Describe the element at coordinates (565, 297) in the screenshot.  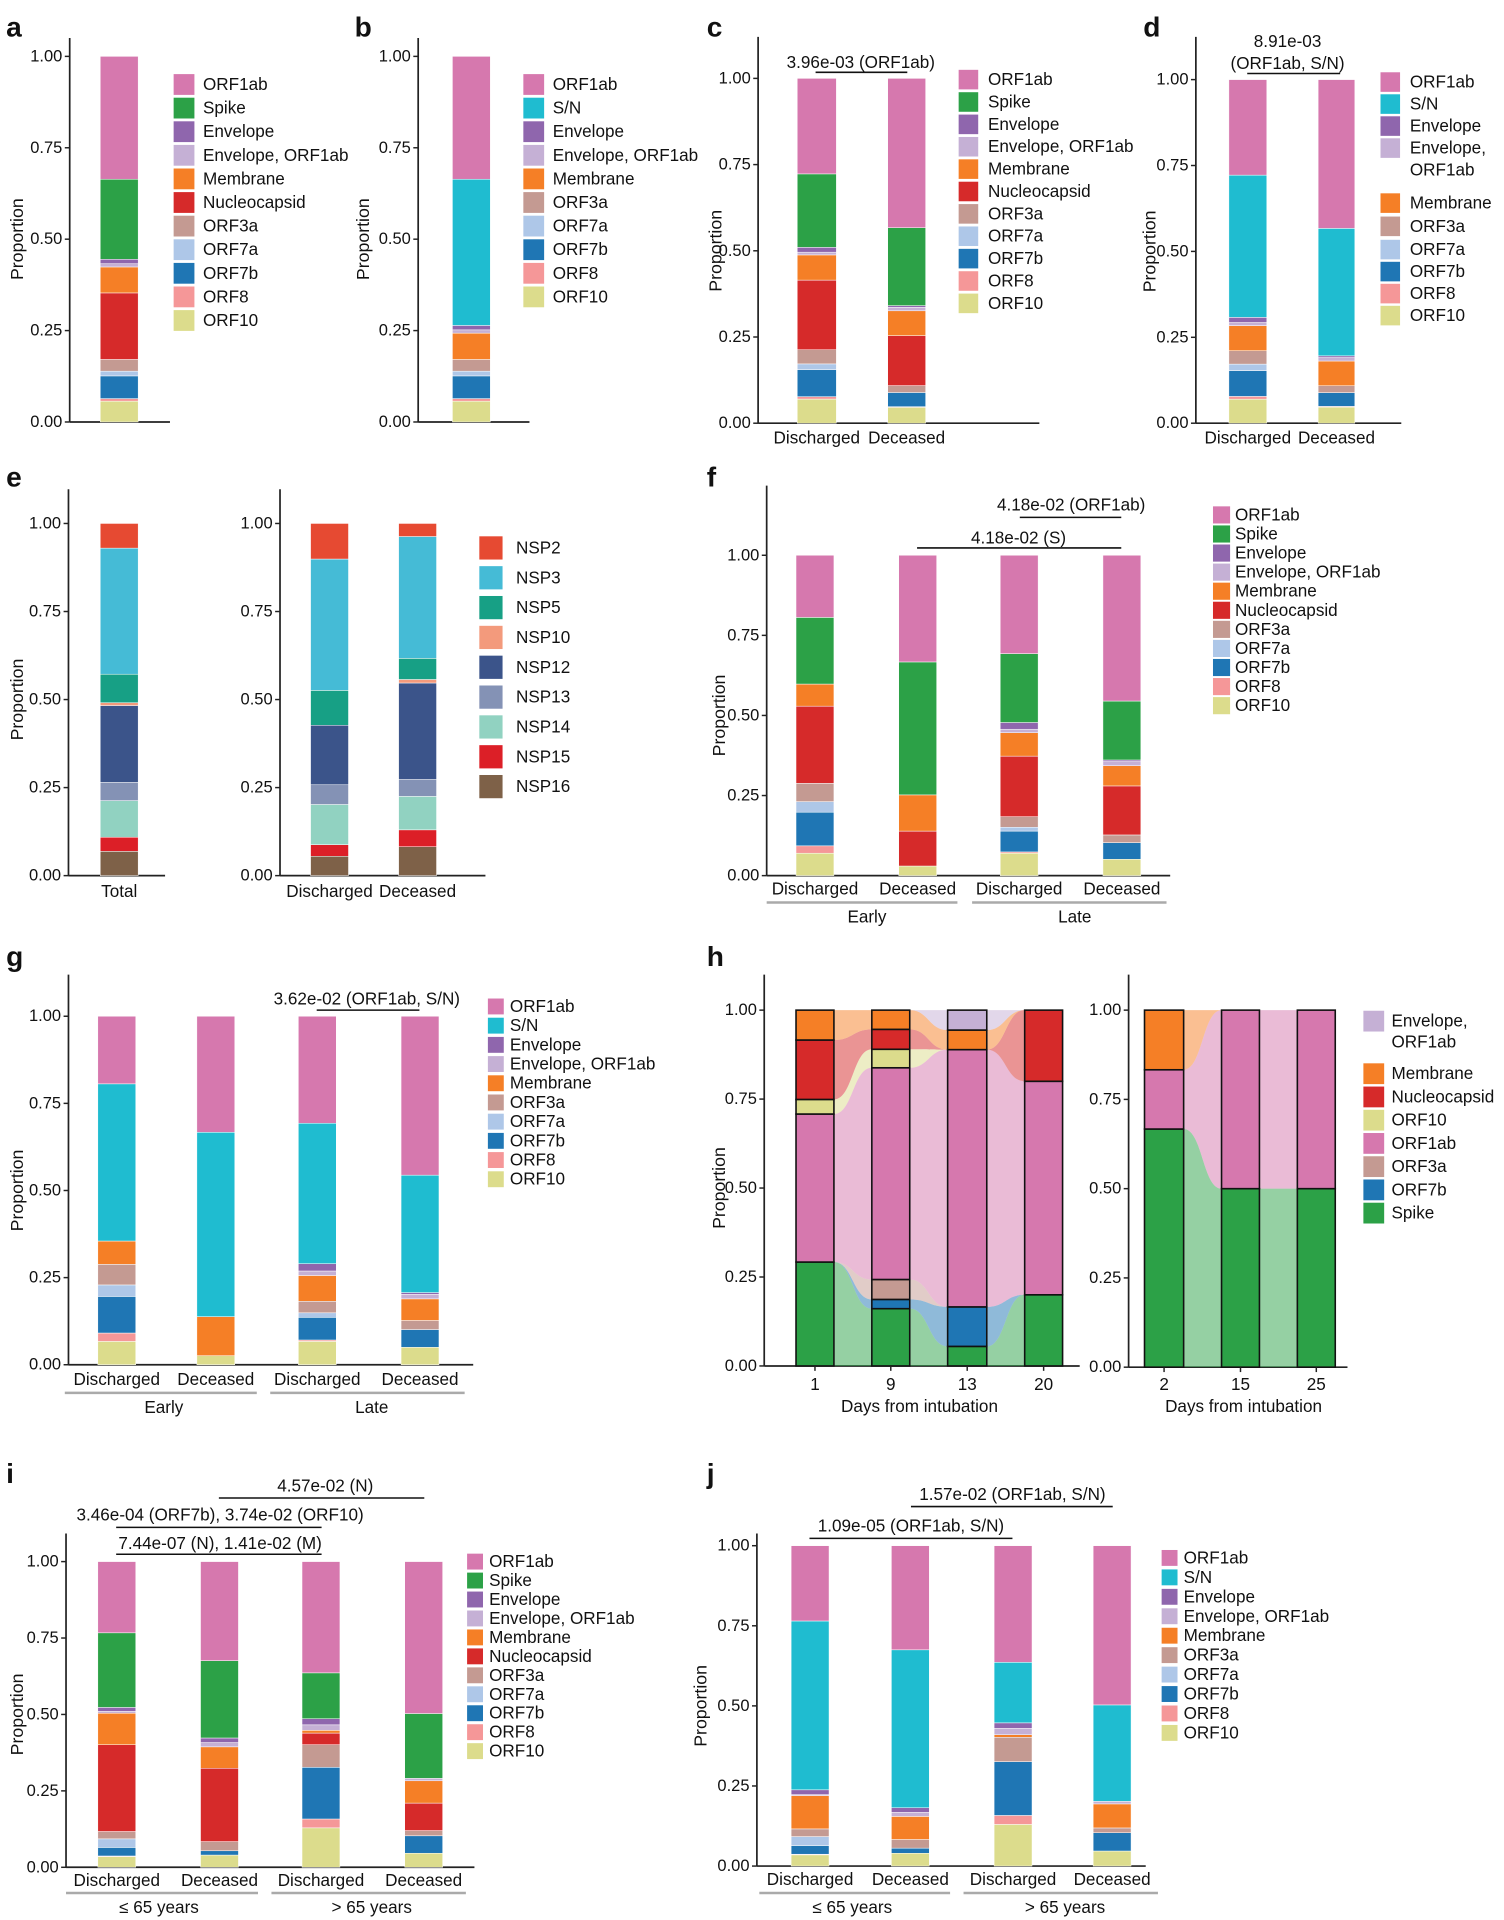
I see `legend-item-orf10: ORF10` at that location.